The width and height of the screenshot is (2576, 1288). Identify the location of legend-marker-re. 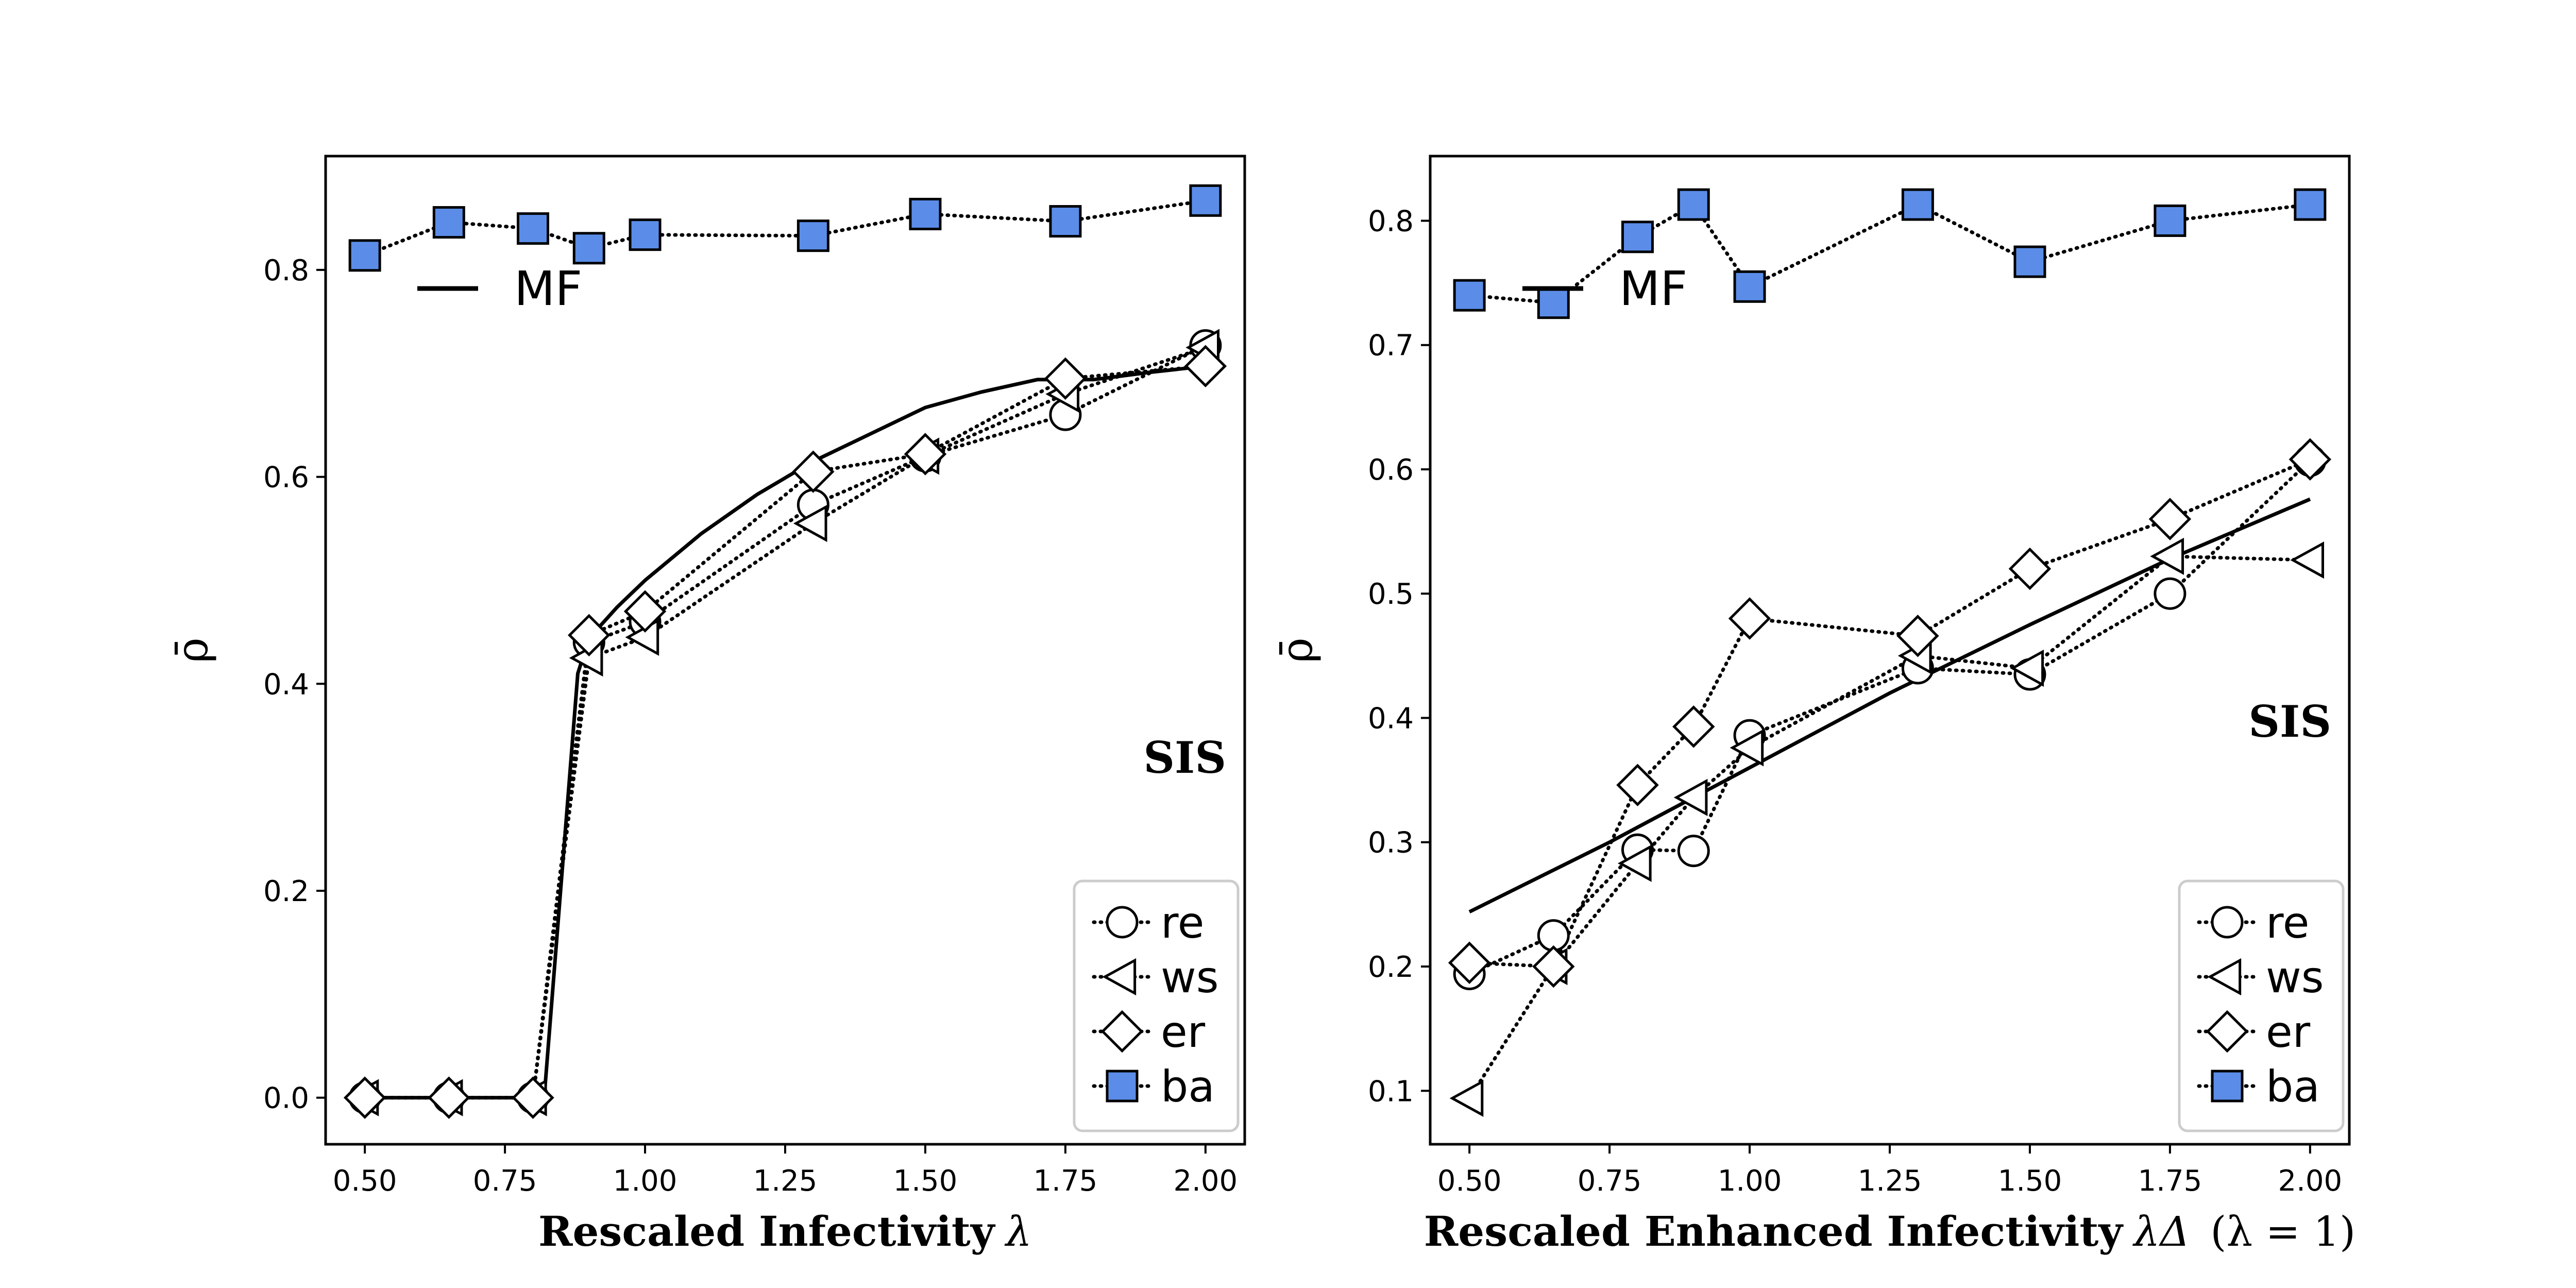
(1122, 922).